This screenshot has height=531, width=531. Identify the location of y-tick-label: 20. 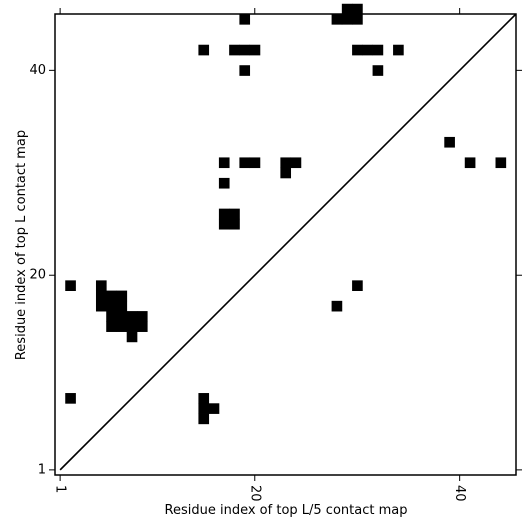
(37, 275).